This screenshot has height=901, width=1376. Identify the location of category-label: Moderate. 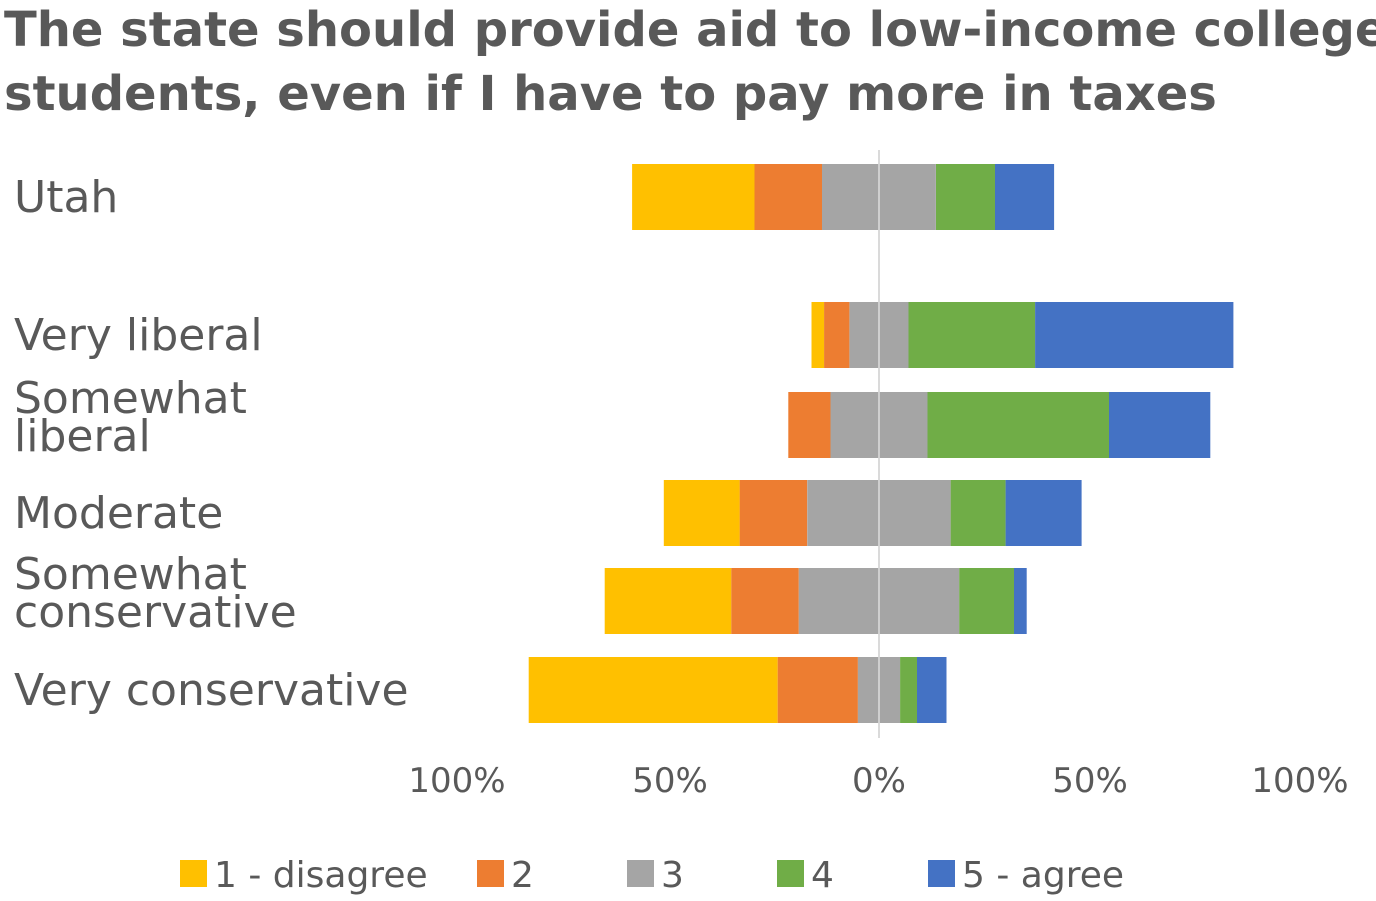
(118, 513).